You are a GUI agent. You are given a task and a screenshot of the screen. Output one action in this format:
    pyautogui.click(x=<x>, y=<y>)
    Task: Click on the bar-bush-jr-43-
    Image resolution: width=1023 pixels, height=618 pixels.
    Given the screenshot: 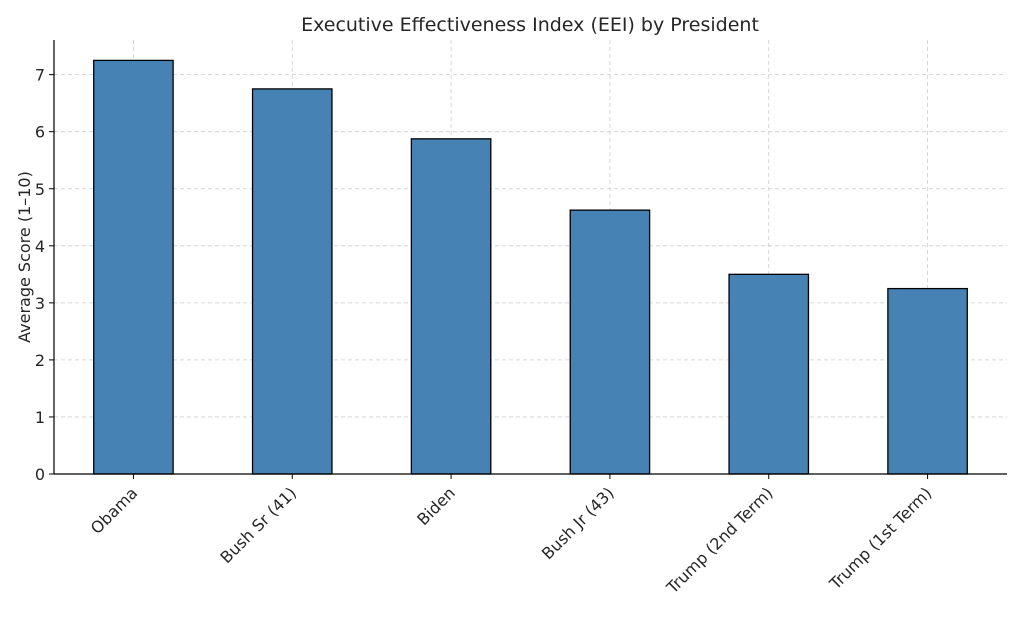 What is the action you would take?
    pyautogui.click(x=610, y=342)
    